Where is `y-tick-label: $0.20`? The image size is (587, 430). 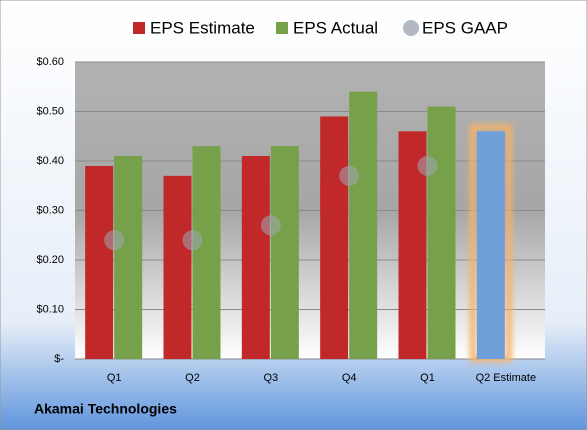 y-tick-label: $0.20 is located at coordinates (50, 260).